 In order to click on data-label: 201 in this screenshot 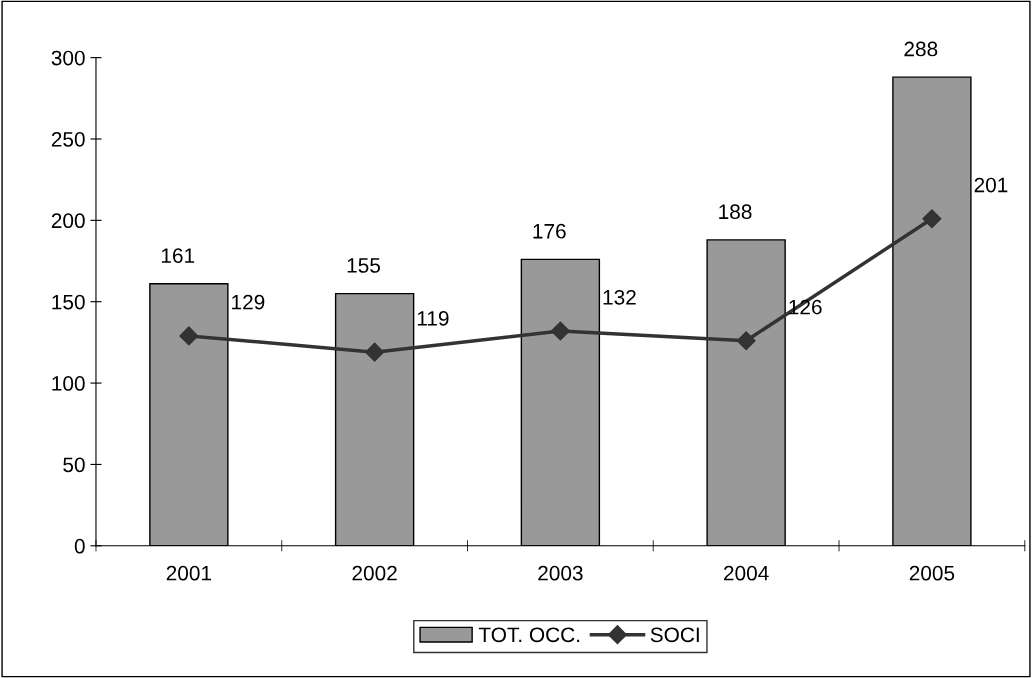, I will do `click(991, 185)`.